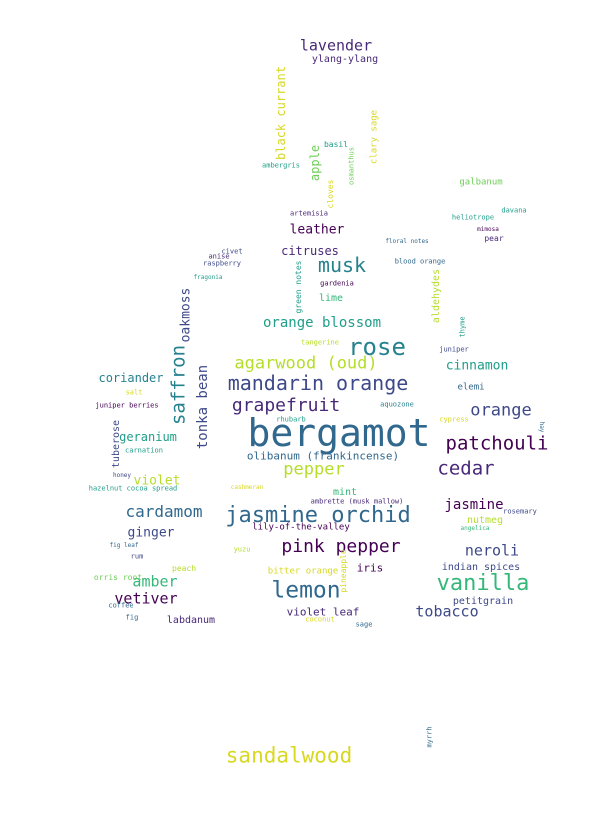 The width and height of the screenshot is (611, 819). What do you see at coordinates (473, 217) in the screenshot?
I see `word-heliotrope: heliotrope` at bounding box center [473, 217].